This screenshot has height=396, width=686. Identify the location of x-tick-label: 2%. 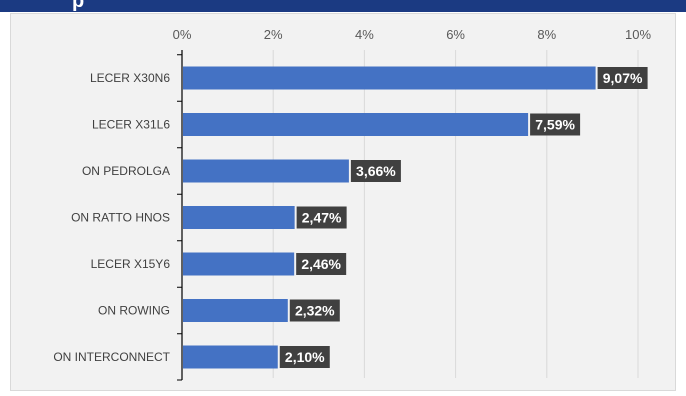
(273, 34).